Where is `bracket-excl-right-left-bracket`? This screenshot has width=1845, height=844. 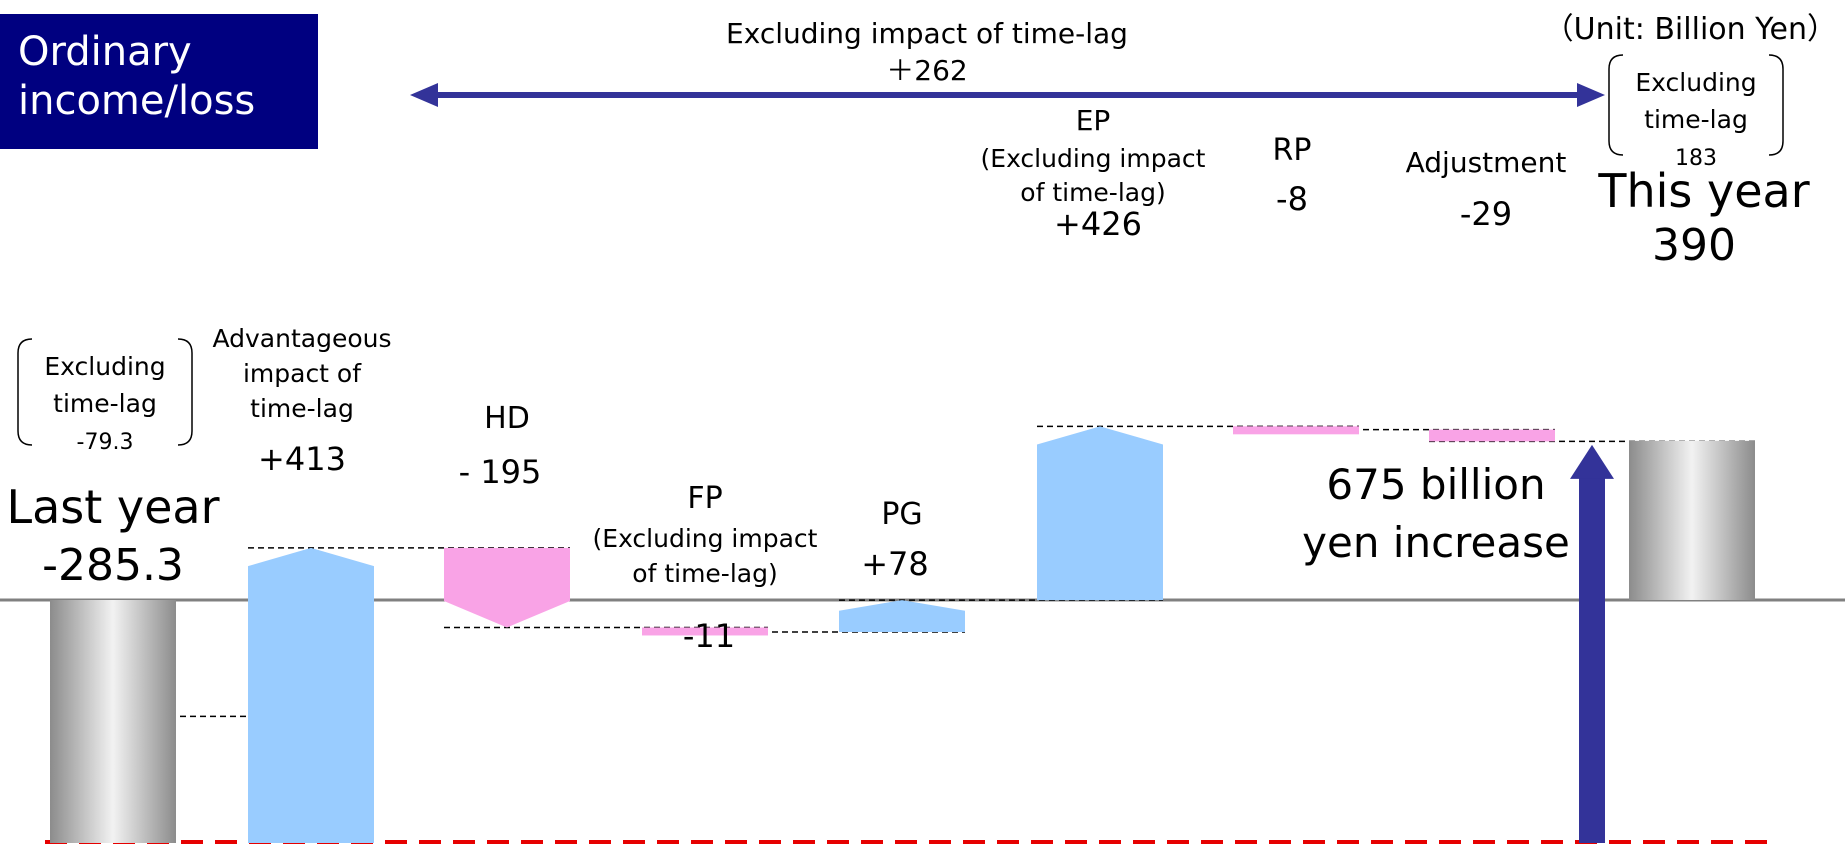 bracket-excl-right-left-bracket is located at coordinates (1616, 105).